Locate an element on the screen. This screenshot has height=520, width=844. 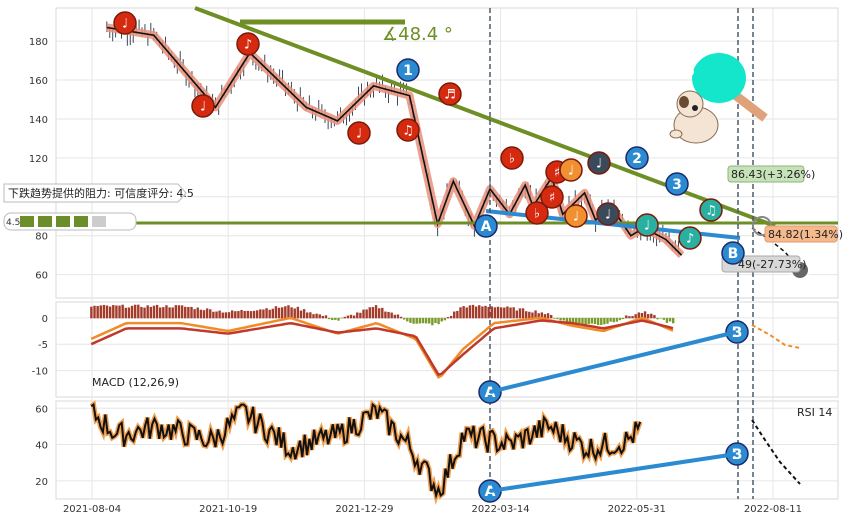
rsi-line is located at coordinates (366, 451).